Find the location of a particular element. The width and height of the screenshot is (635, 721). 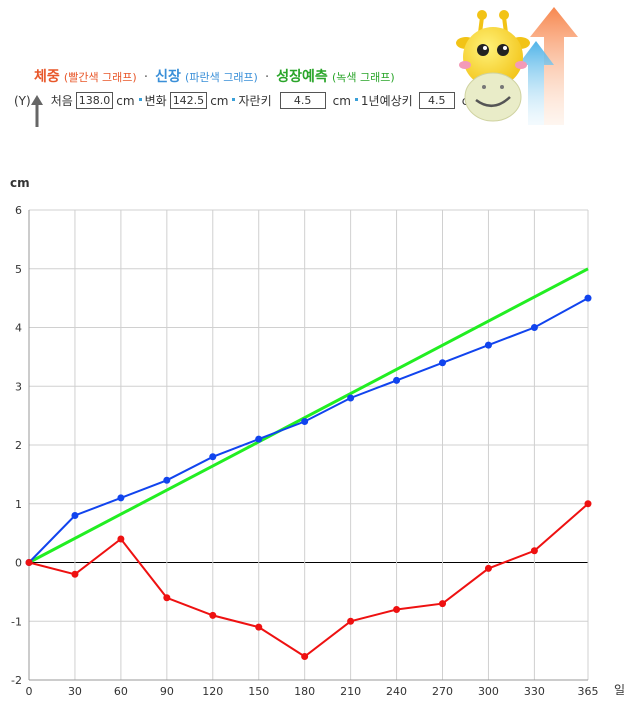

y-tick-label: 6 is located at coordinates (18, 210).